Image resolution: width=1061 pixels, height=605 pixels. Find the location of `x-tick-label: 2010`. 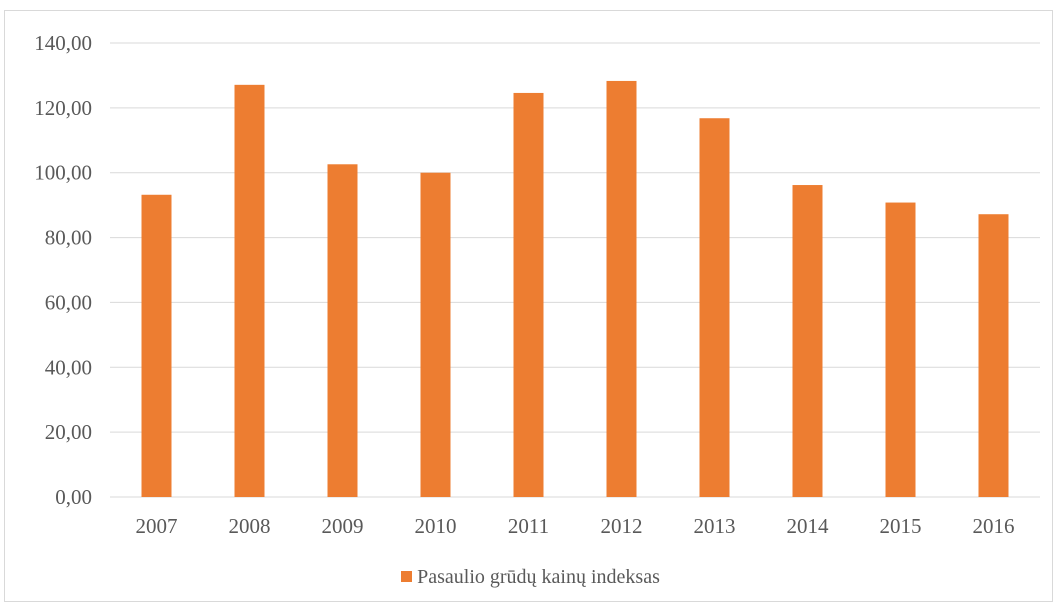

x-tick-label: 2010 is located at coordinates (436, 526).